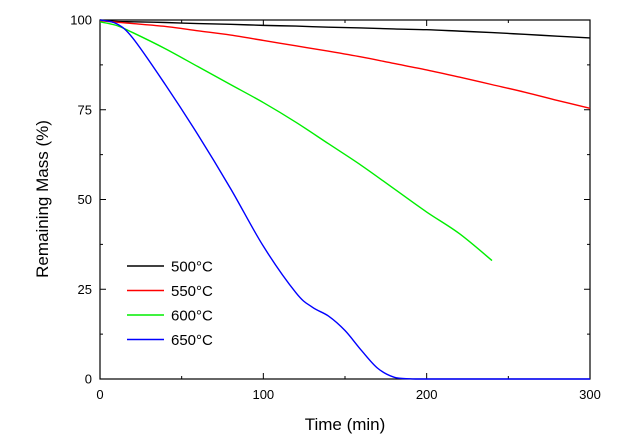  What do you see at coordinates (345, 424) in the screenshot?
I see `x-axis-title: Time (min)` at bounding box center [345, 424].